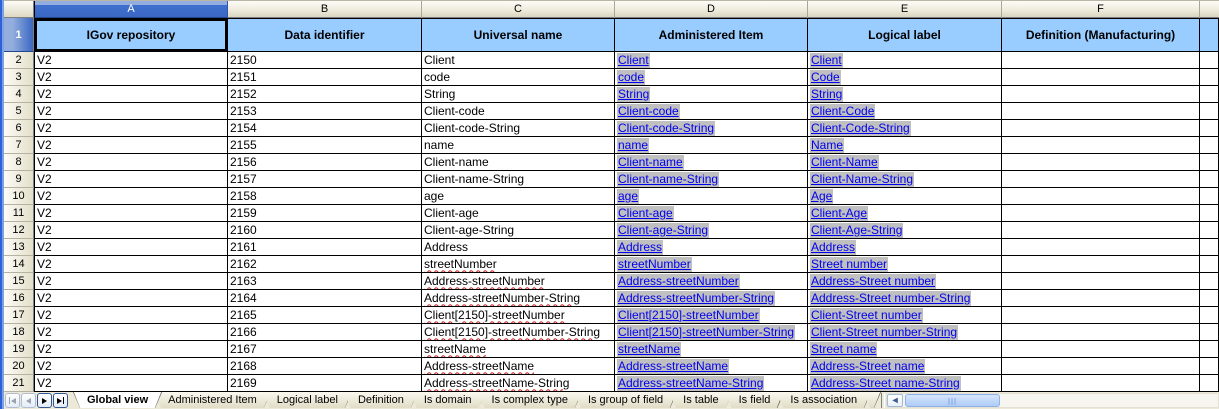 The width and height of the screenshot is (1219, 409). I want to click on cell-administered-item: Client-age-String, so click(711, 230).